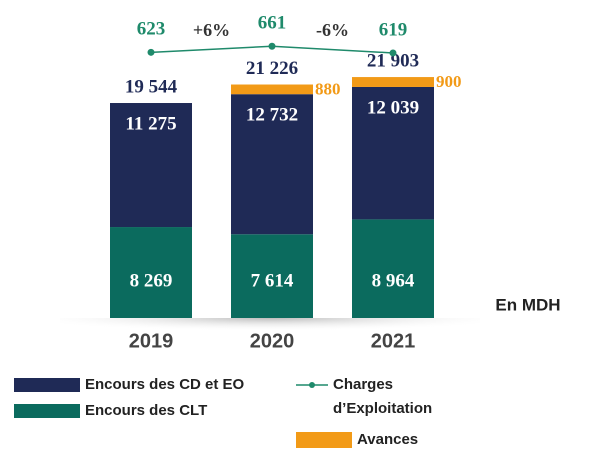 Image resolution: width=589 pixels, height=452 pixels. I want to click on line-value-label: 623, so click(151, 29).